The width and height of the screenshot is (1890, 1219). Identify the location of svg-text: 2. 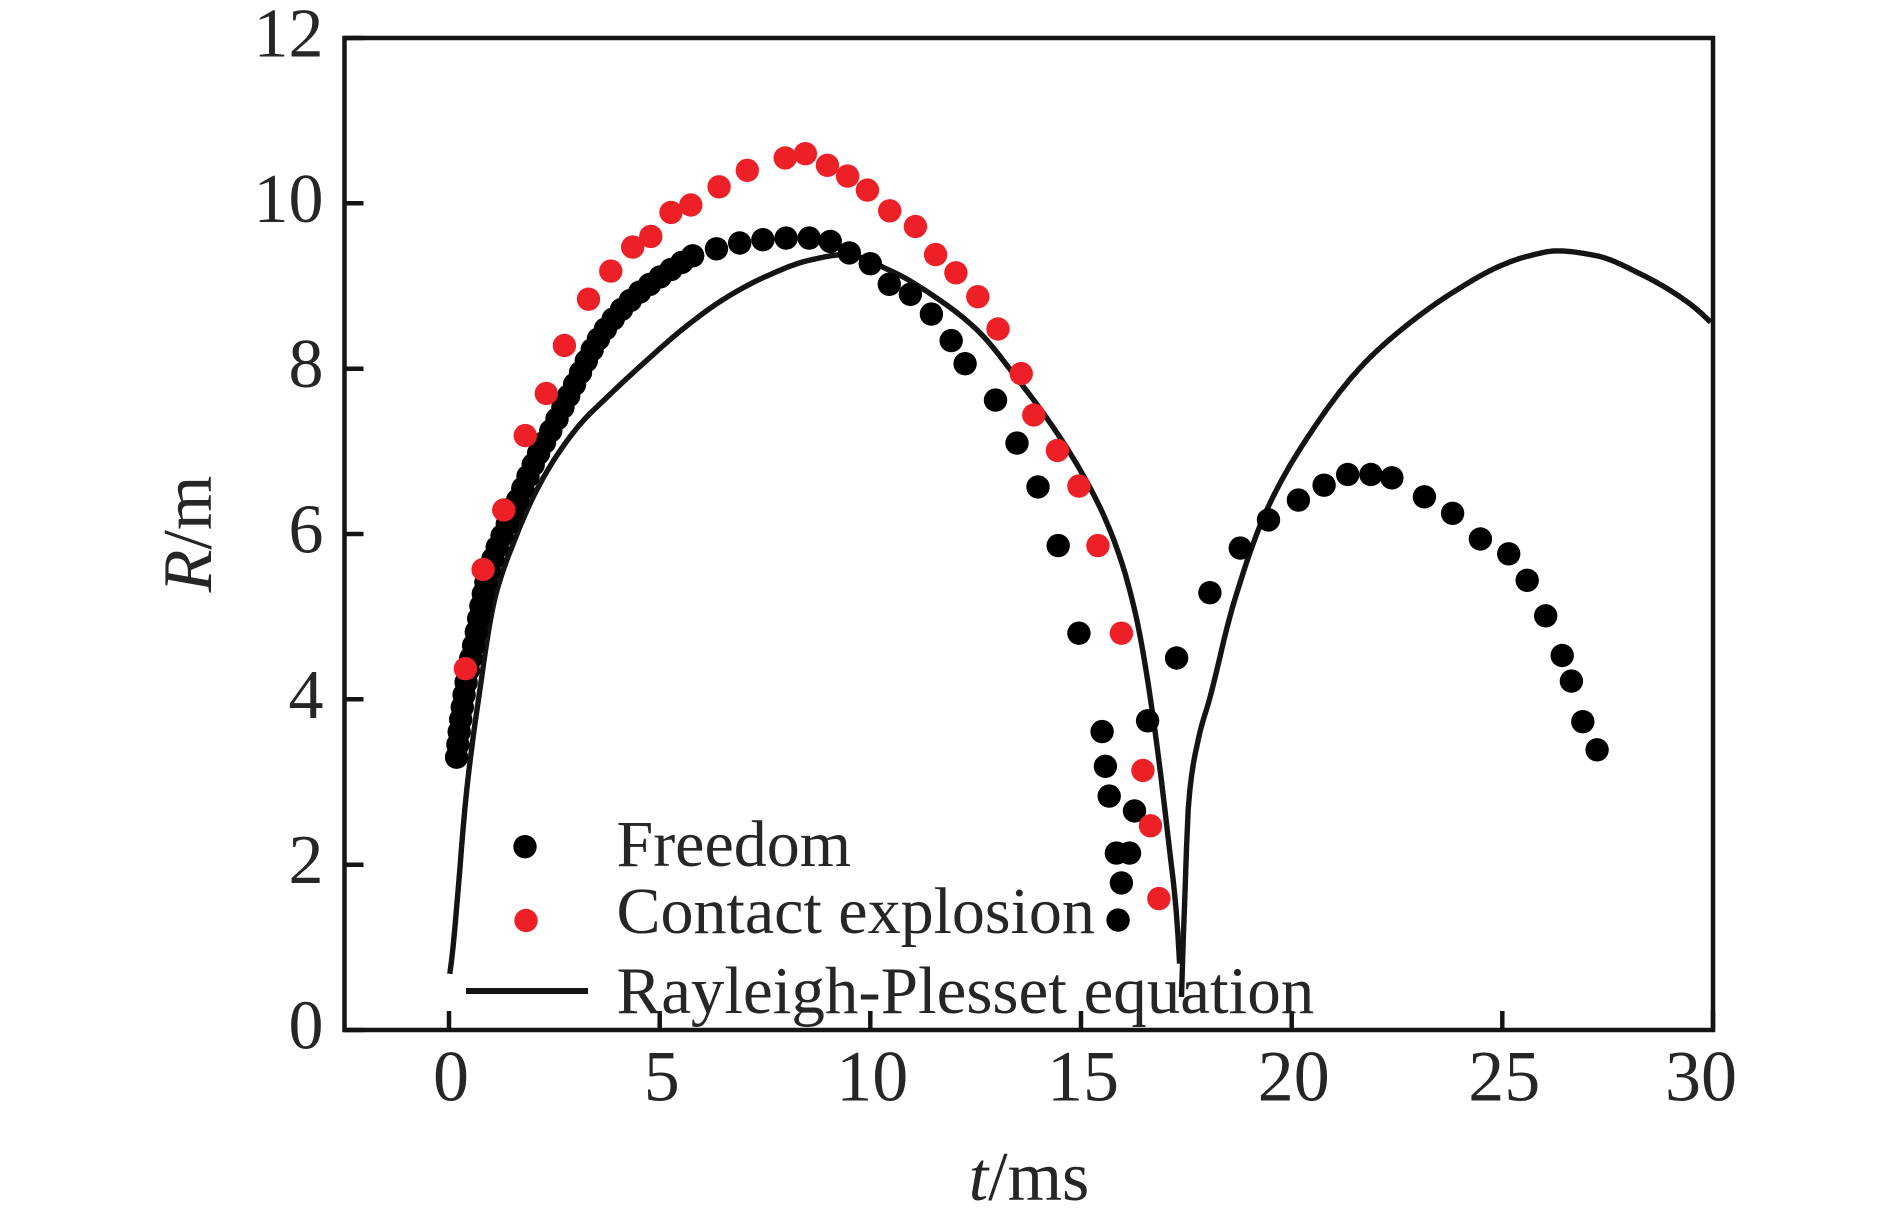
(306, 860).